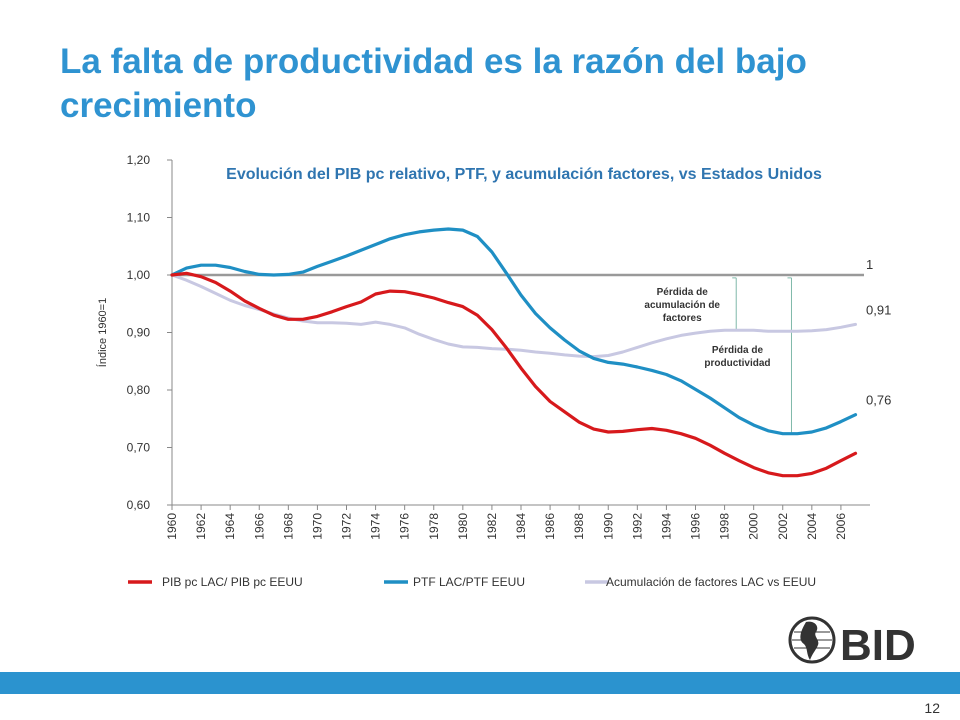 The image size is (960, 720). What do you see at coordinates (932, 708) in the screenshot?
I see `page-number: 12` at bounding box center [932, 708].